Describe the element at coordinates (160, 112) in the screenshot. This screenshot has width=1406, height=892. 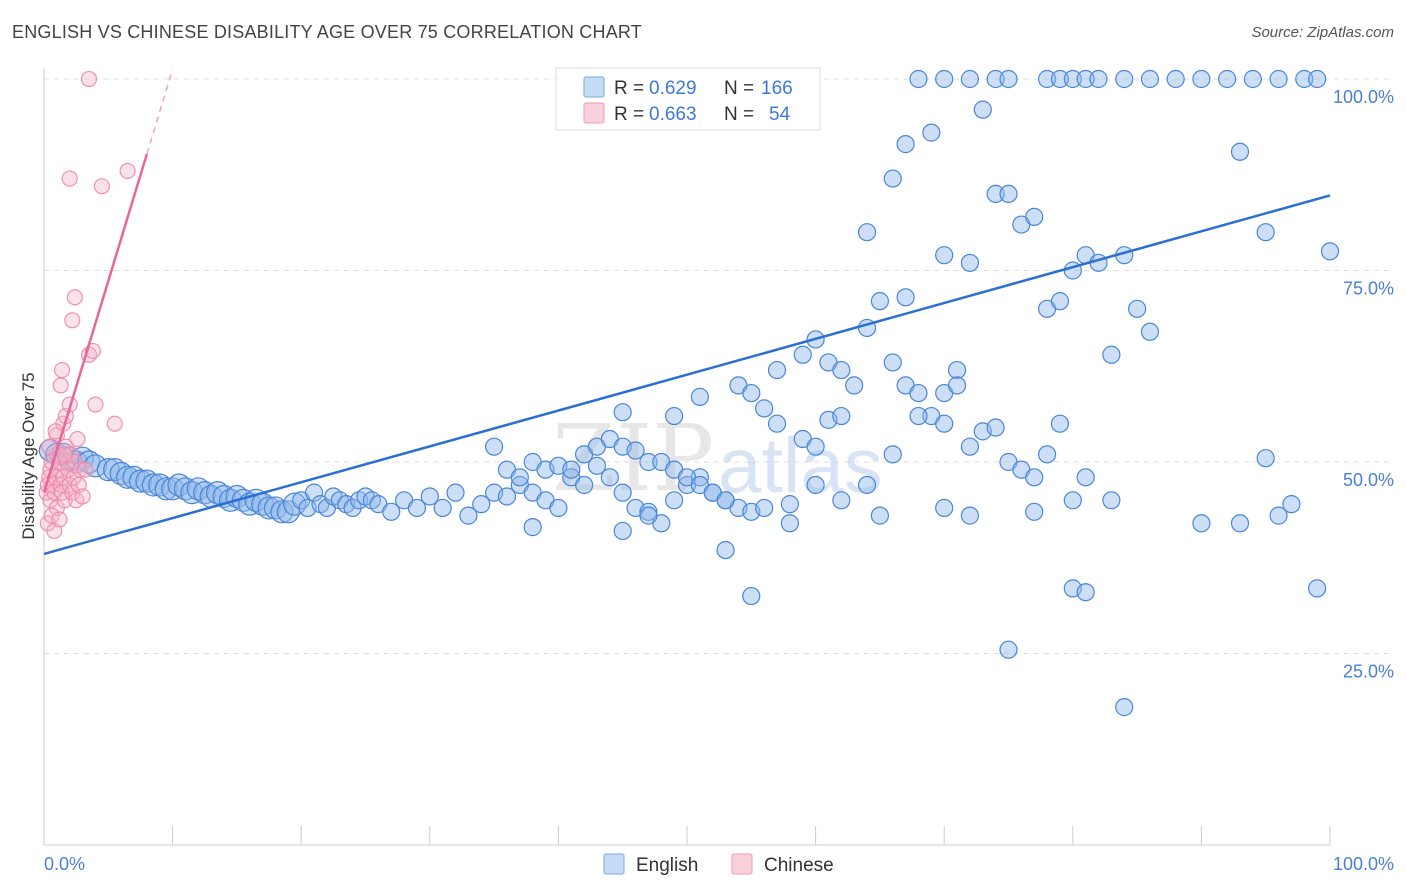
I see `chinese-trend-extension` at that location.